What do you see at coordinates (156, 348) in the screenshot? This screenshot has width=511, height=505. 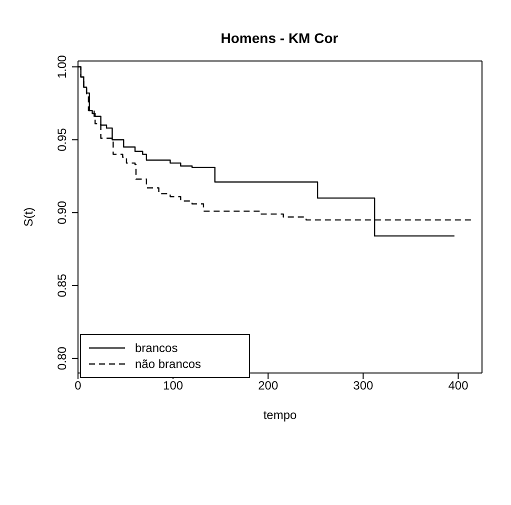 I see `legend-label: brancos` at bounding box center [156, 348].